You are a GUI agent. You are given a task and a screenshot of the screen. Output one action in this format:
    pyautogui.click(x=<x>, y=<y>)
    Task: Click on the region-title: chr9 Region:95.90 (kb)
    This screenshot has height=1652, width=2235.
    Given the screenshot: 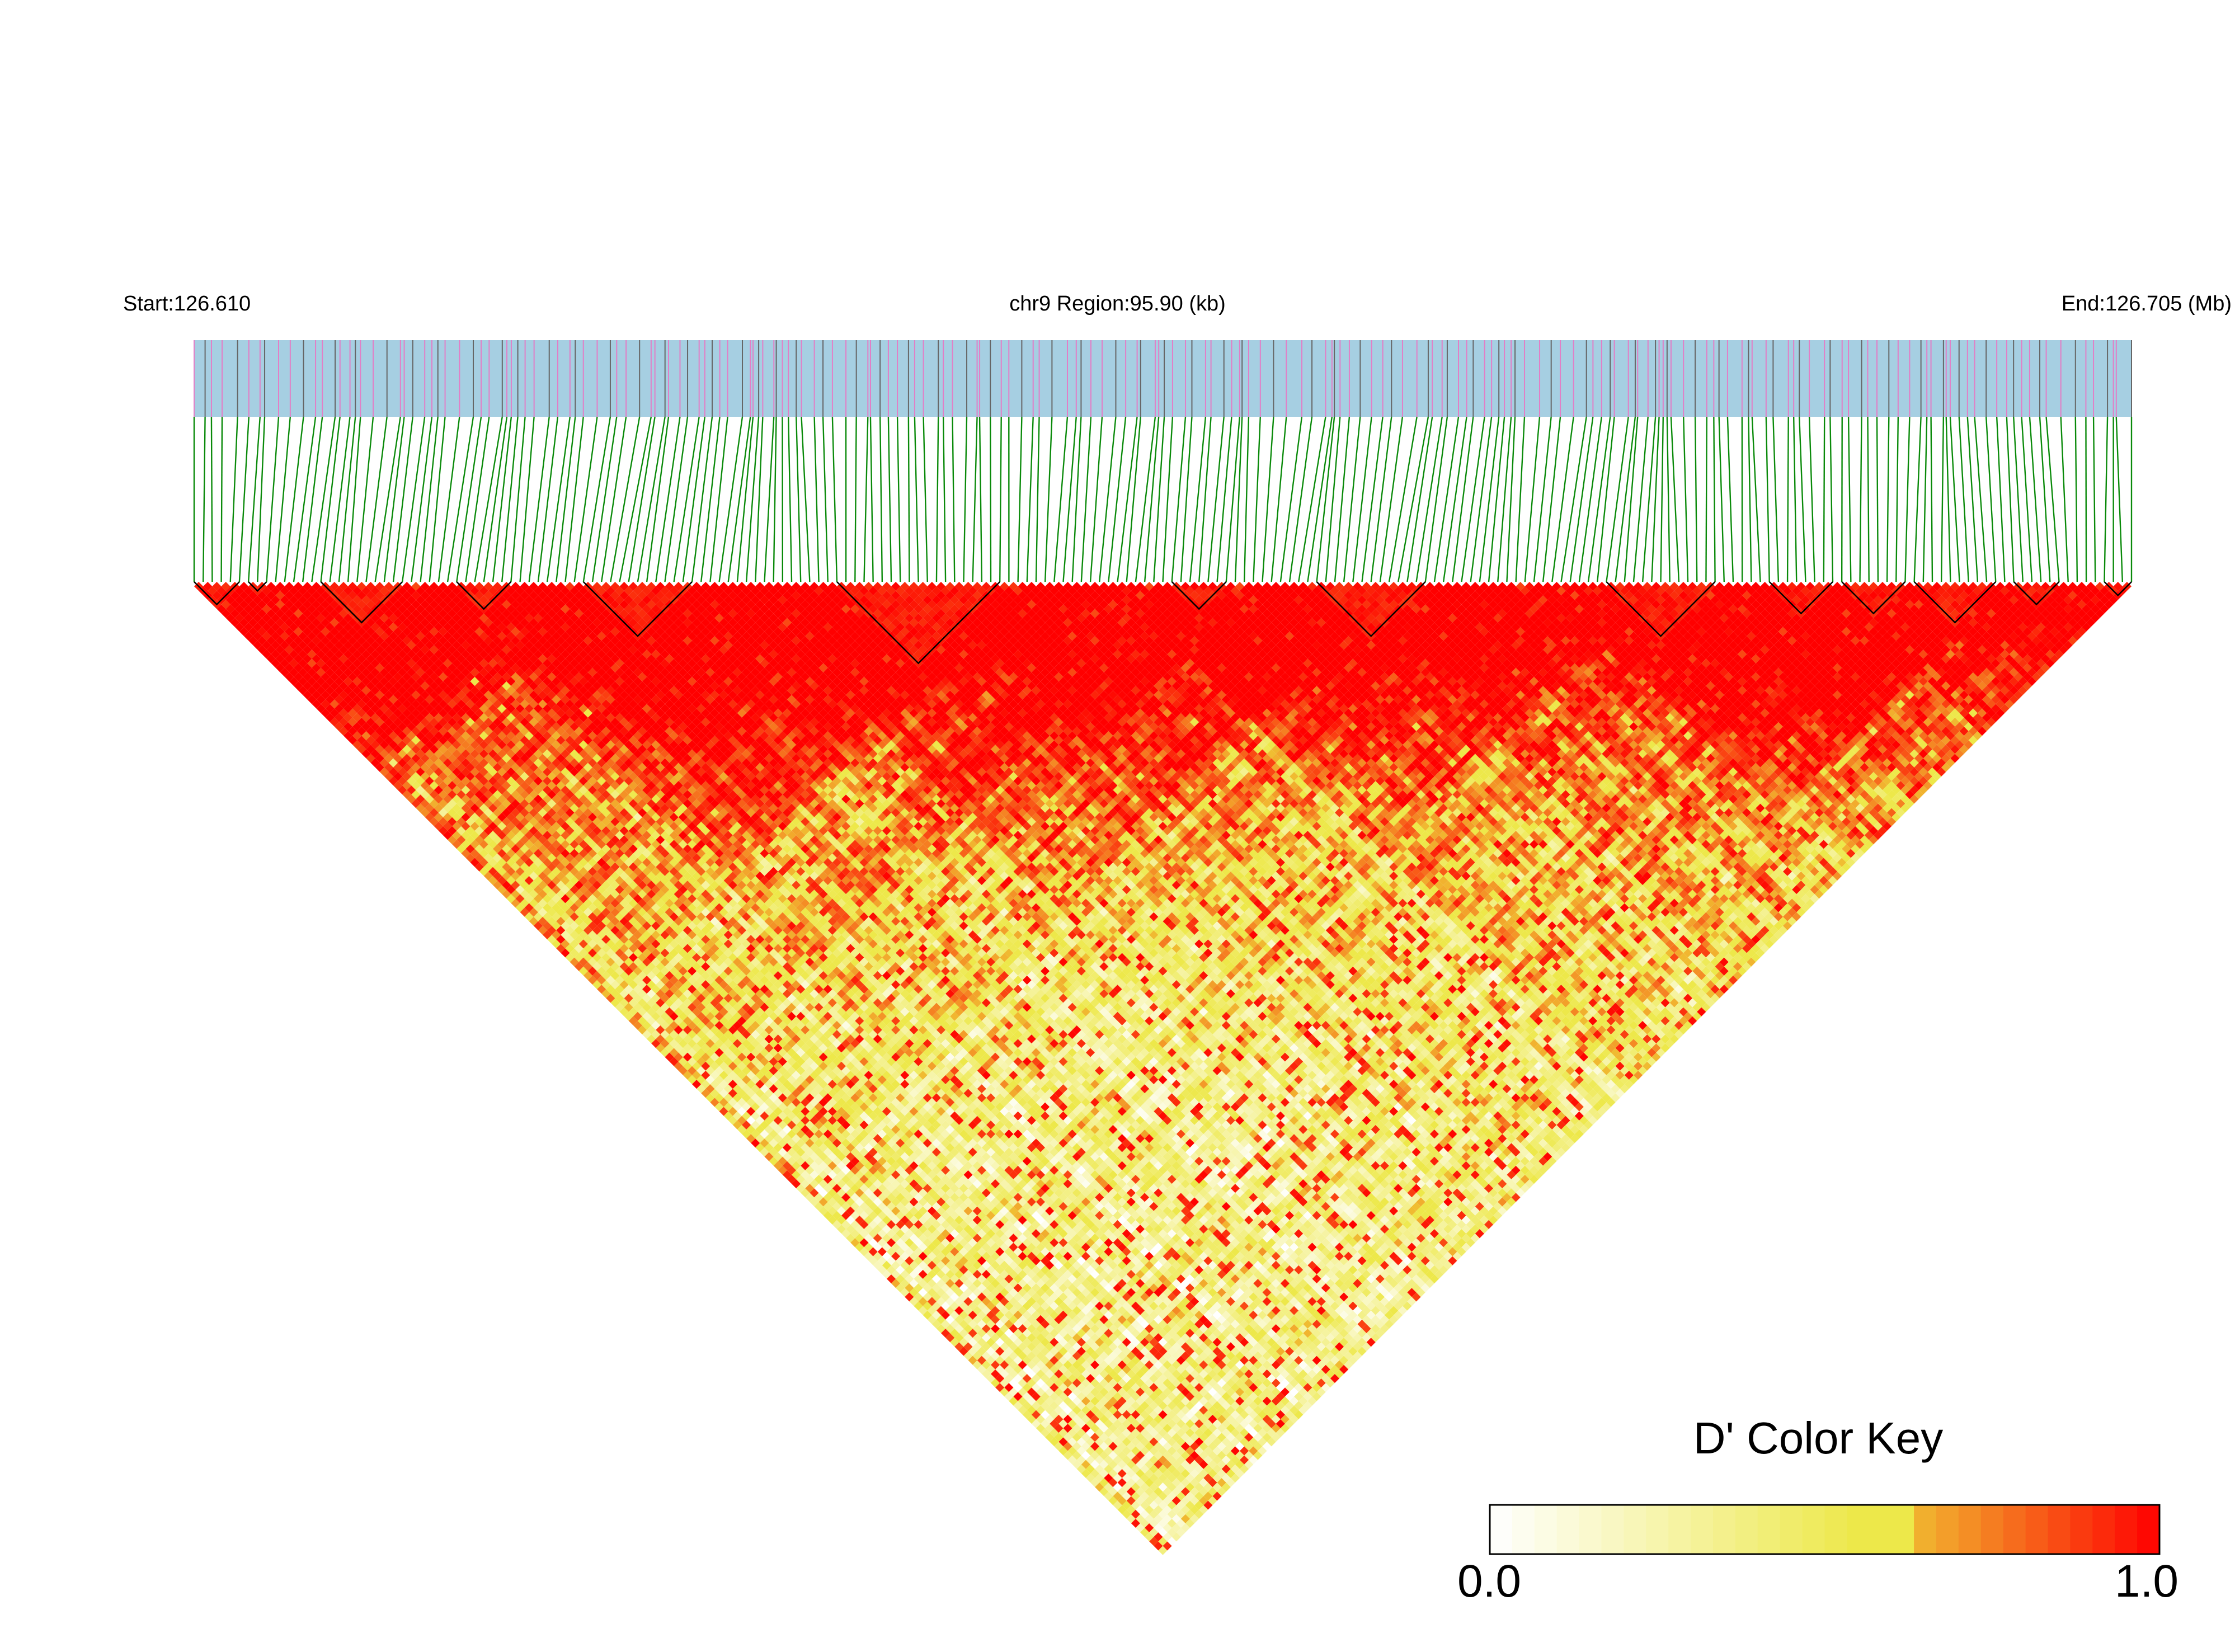 What is the action you would take?
    pyautogui.click(x=1117, y=304)
    